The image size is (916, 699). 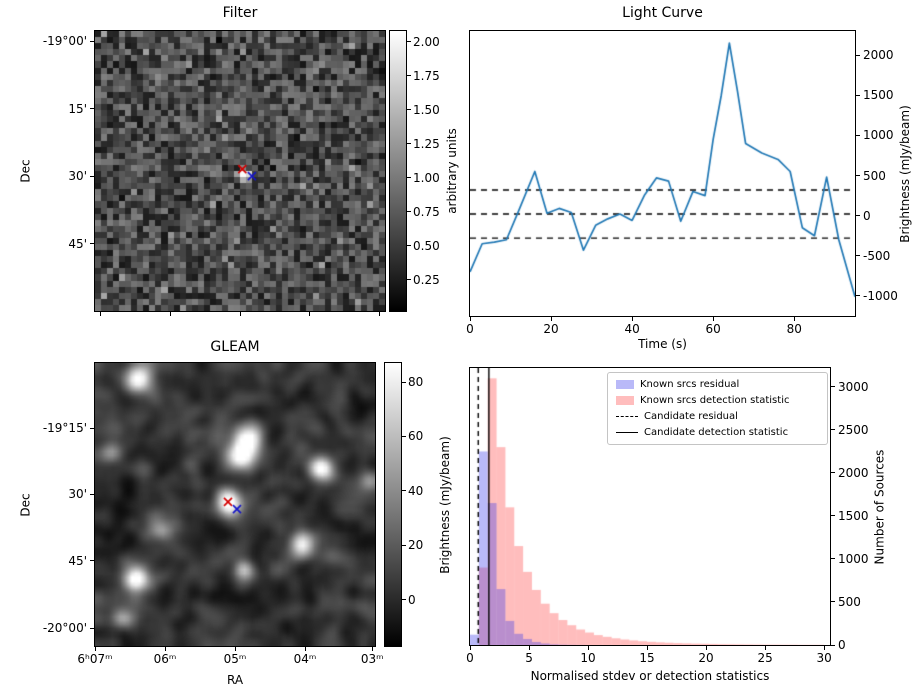 What do you see at coordinates (426, 177) in the screenshot?
I see `tick-label: 1.00` at bounding box center [426, 177].